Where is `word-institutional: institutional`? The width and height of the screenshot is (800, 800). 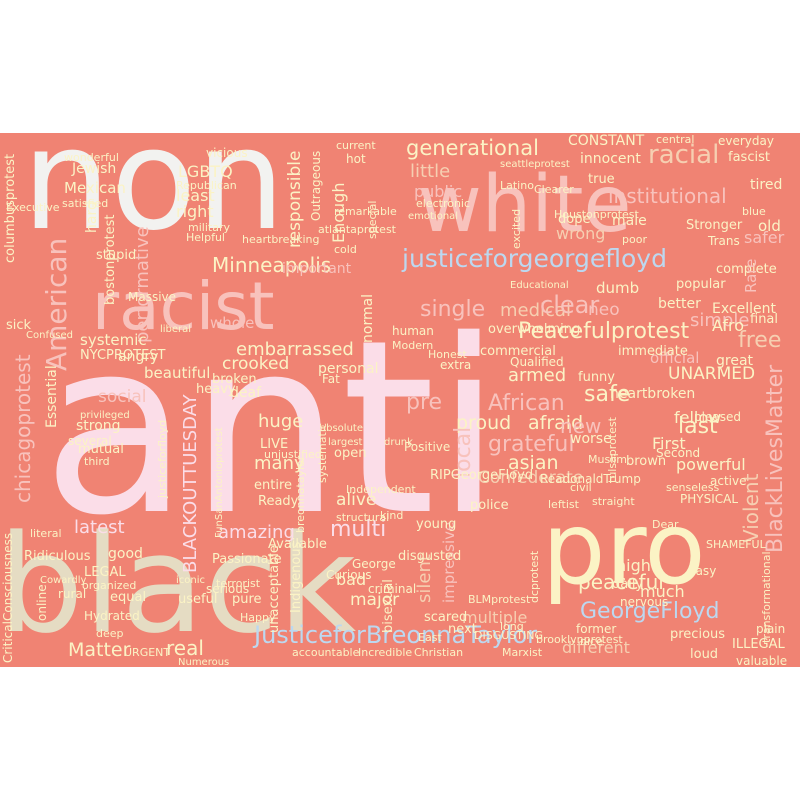
word-institutional: institutional is located at coordinates (667, 196).